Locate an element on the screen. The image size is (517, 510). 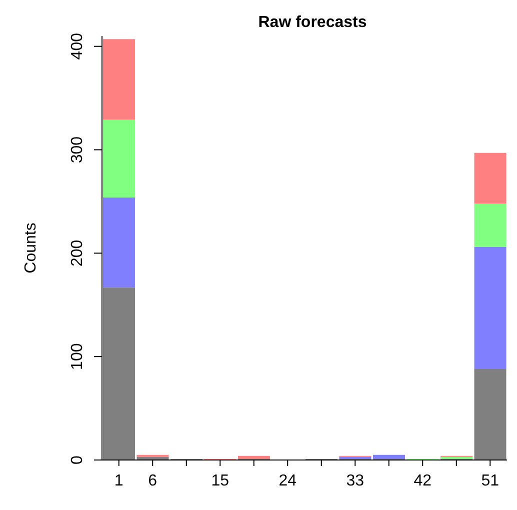
x-tick-label: 1 is located at coordinates (119, 481).